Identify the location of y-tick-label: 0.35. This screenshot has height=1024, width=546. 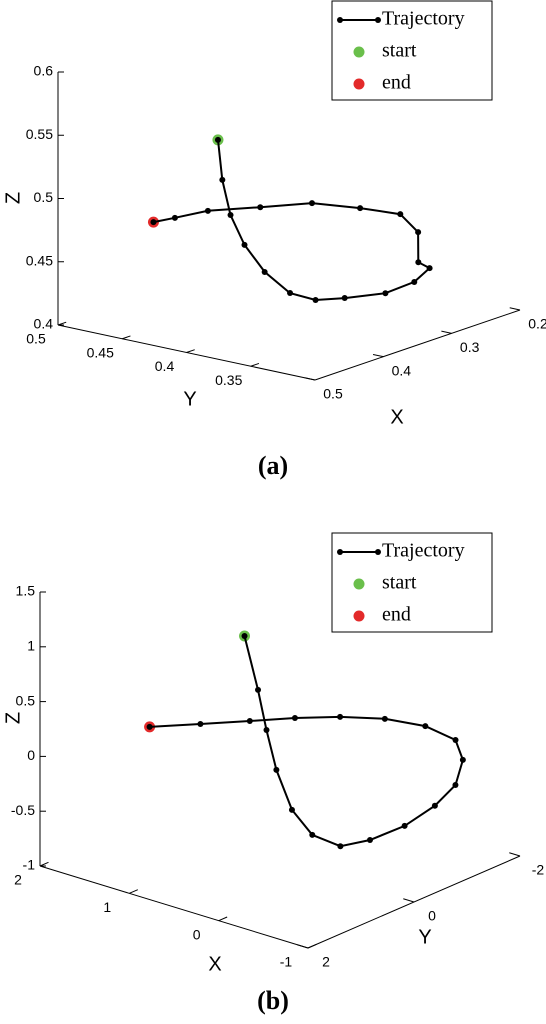
(228, 380).